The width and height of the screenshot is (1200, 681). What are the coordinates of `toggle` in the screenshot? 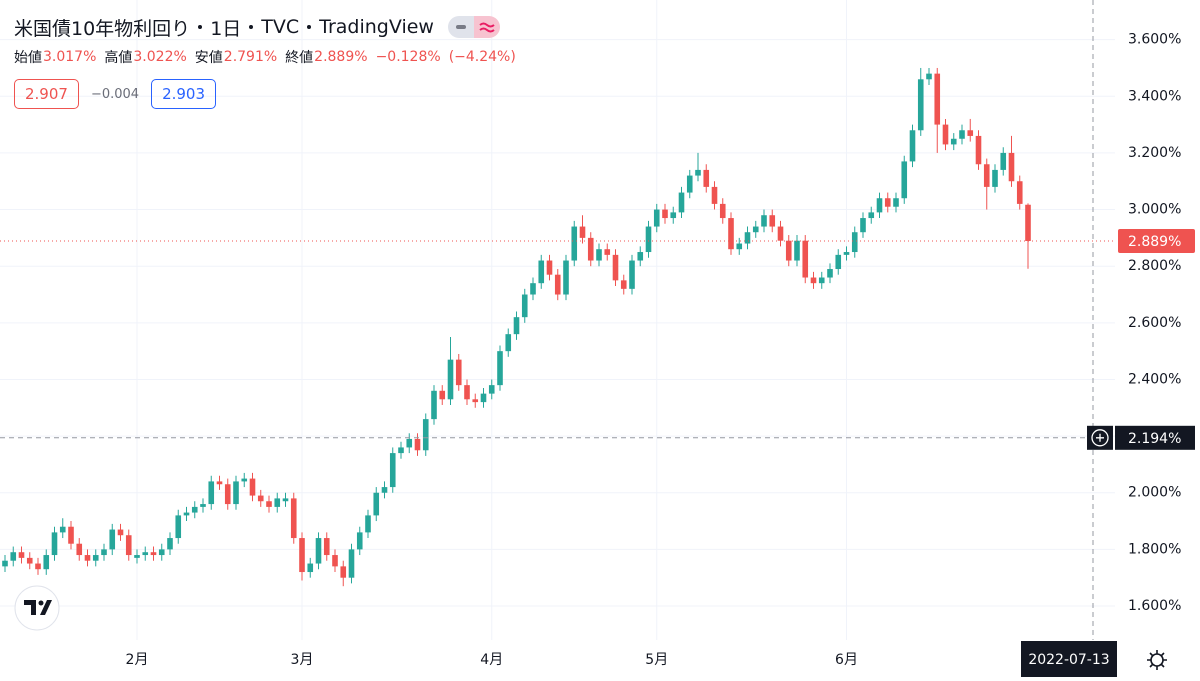 It's located at (473, 27).